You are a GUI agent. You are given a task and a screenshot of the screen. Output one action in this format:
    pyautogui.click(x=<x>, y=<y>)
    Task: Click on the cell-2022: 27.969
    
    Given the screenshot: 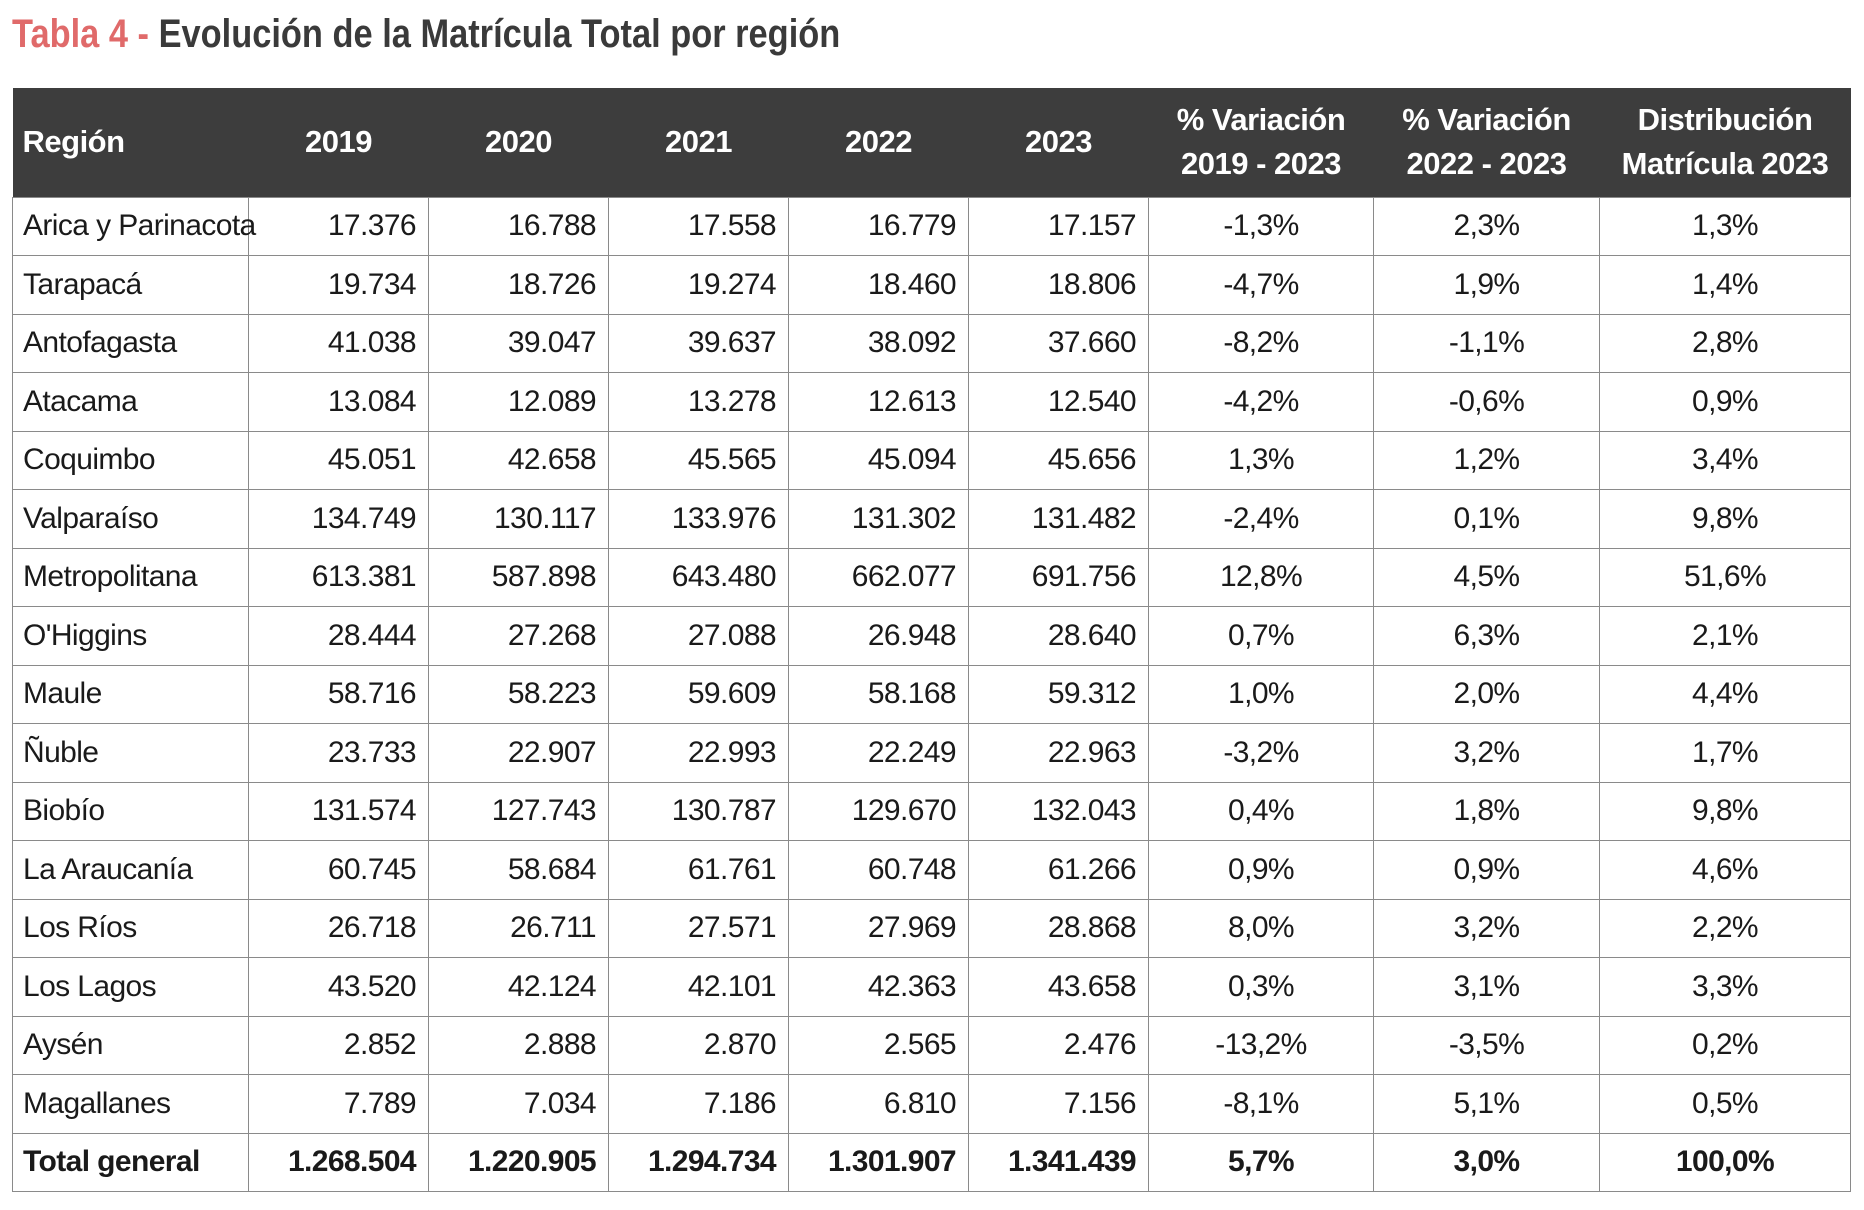 What is the action you would take?
    pyautogui.click(x=878, y=928)
    